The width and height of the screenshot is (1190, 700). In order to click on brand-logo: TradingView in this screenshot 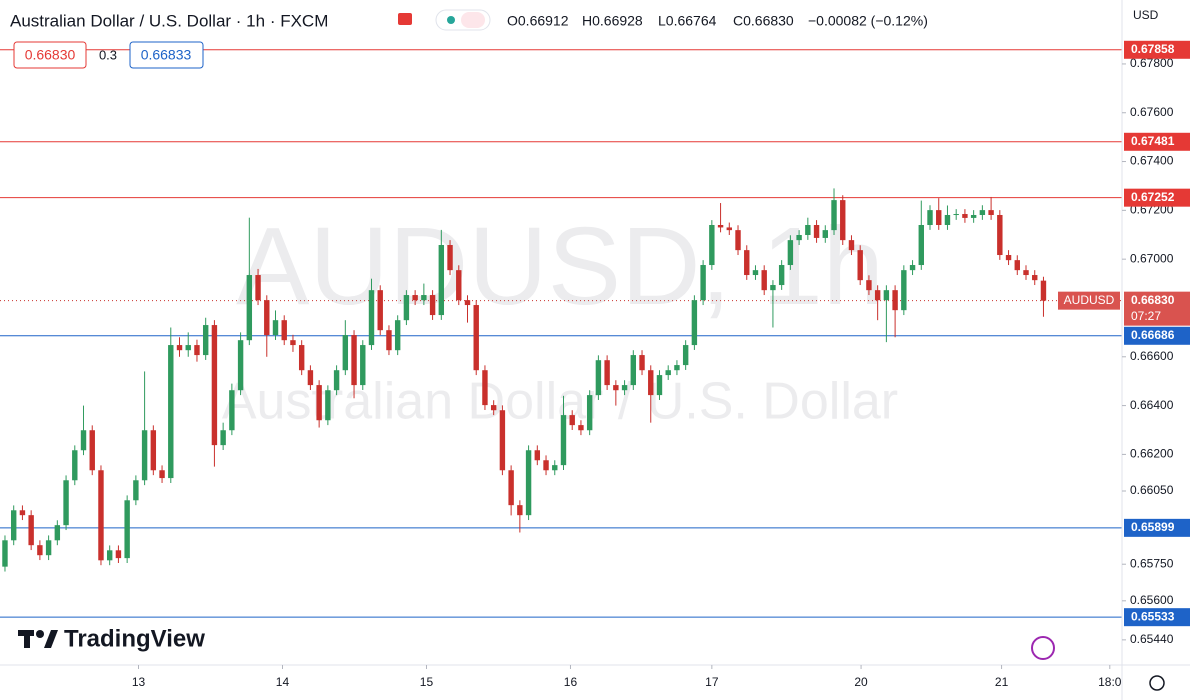, I will do `click(111, 638)`.